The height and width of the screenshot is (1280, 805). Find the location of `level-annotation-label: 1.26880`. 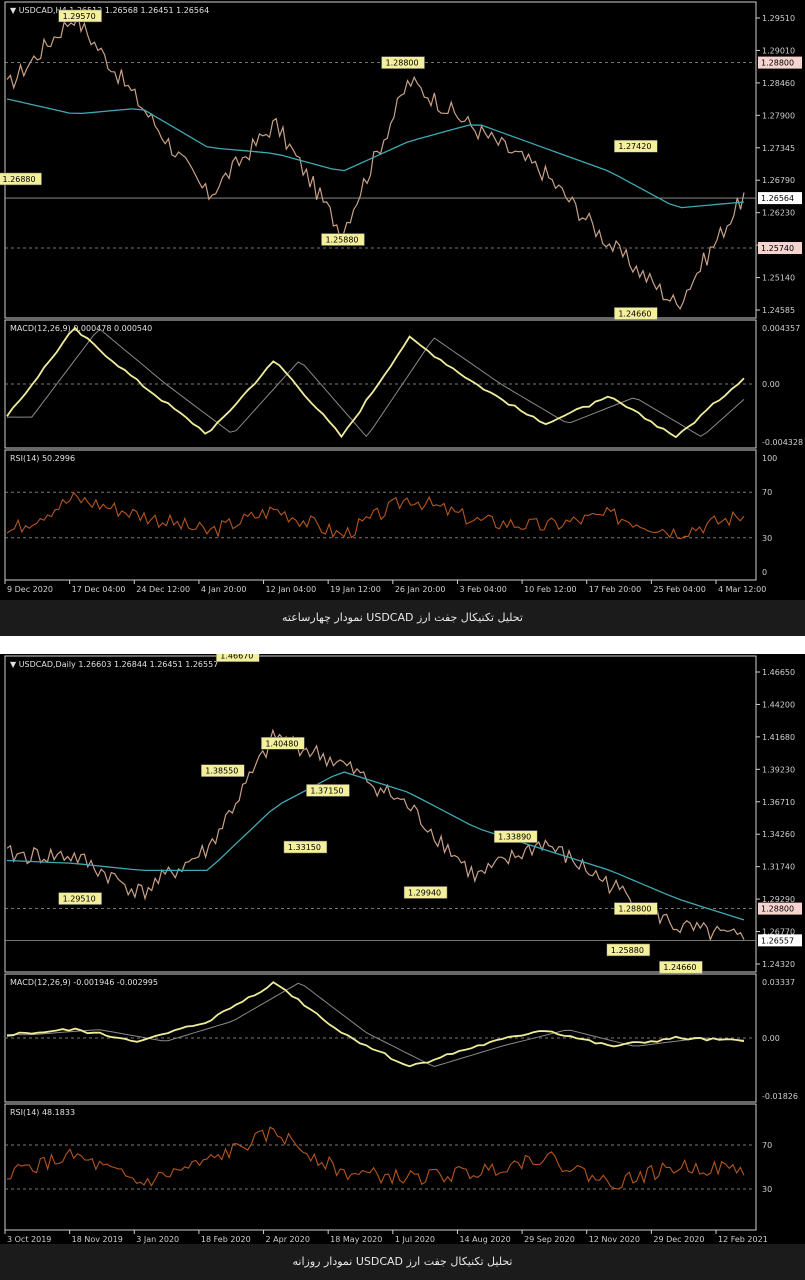

level-annotation-label: 1.26880 is located at coordinates (19, 179).